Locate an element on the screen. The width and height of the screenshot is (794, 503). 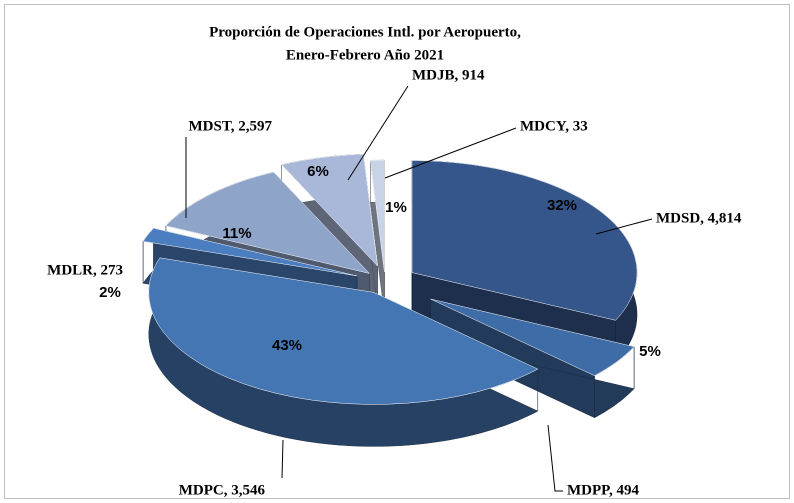
percent-label: 43% is located at coordinates (287, 345).